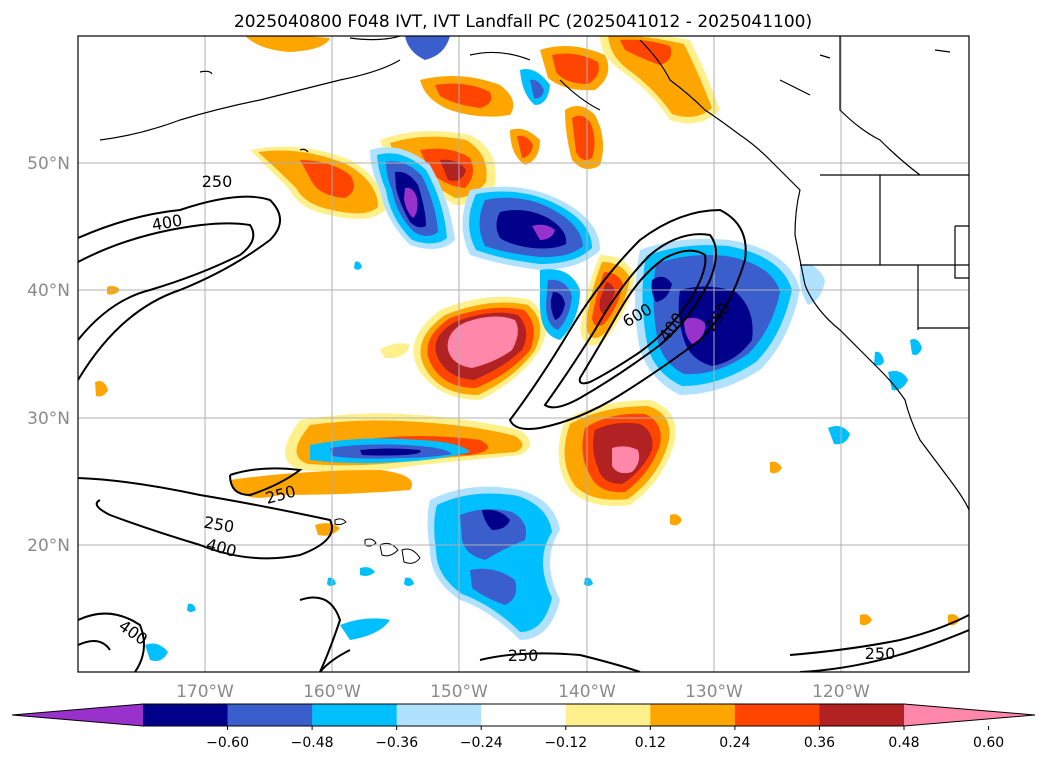 The width and height of the screenshot is (1047, 765). Describe the element at coordinates (332, 692) in the screenshot. I see `lon-label: 160°W` at that location.